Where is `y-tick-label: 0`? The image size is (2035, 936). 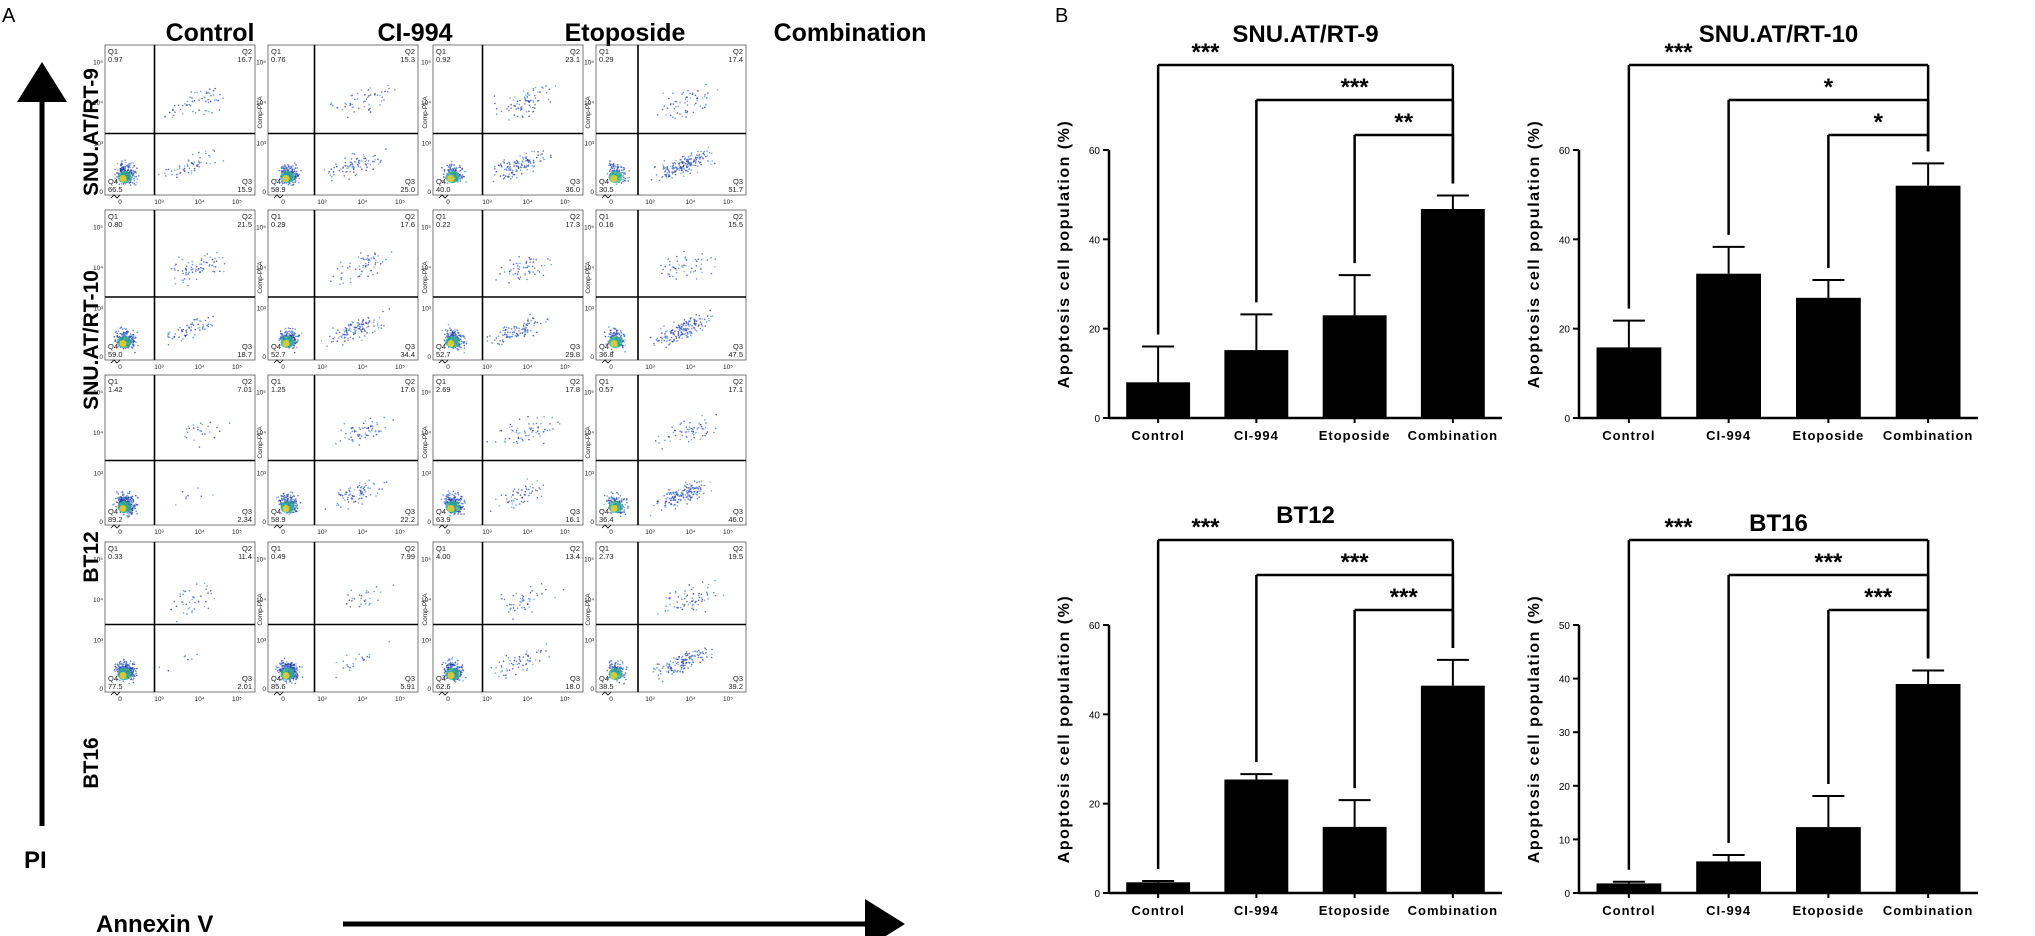
y-tick-label: 0 is located at coordinates (592, 357).